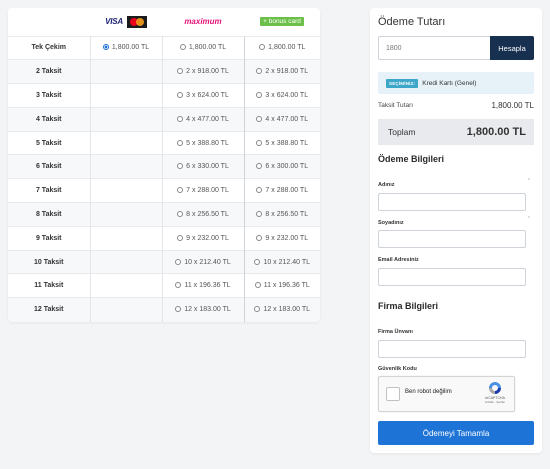 This screenshot has width=550, height=469. Describe the element at coordinates (207, 95) in the screenshot. I see `installment-option-value: 3 x 624.00 TL` at that location.